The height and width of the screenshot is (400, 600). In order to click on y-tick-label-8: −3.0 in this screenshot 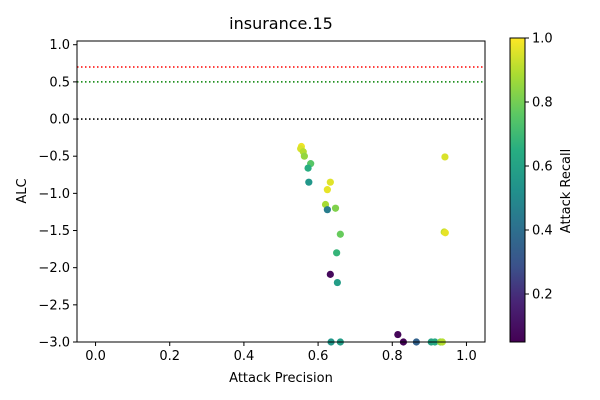, I will do `click(54, 343)`.